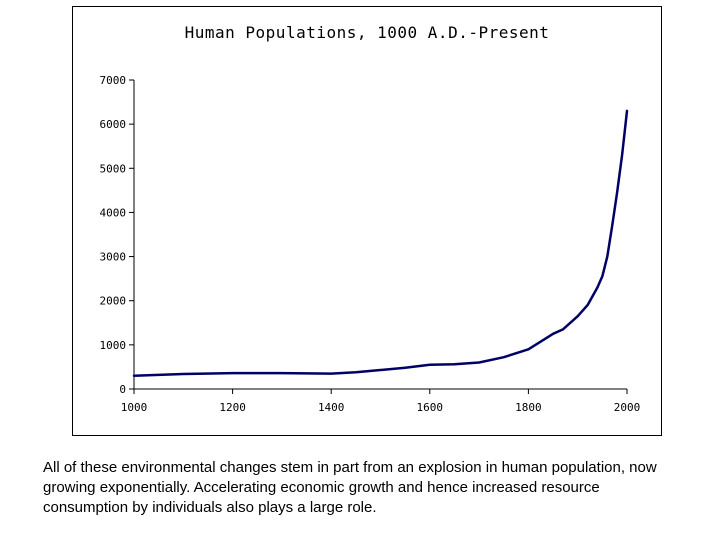 The image size is (720, 540). Describe the element at coordinates (367, 32) in the screenshot. I see `chart-title: Human Populations, 1000 A.D.-Present` at that location.